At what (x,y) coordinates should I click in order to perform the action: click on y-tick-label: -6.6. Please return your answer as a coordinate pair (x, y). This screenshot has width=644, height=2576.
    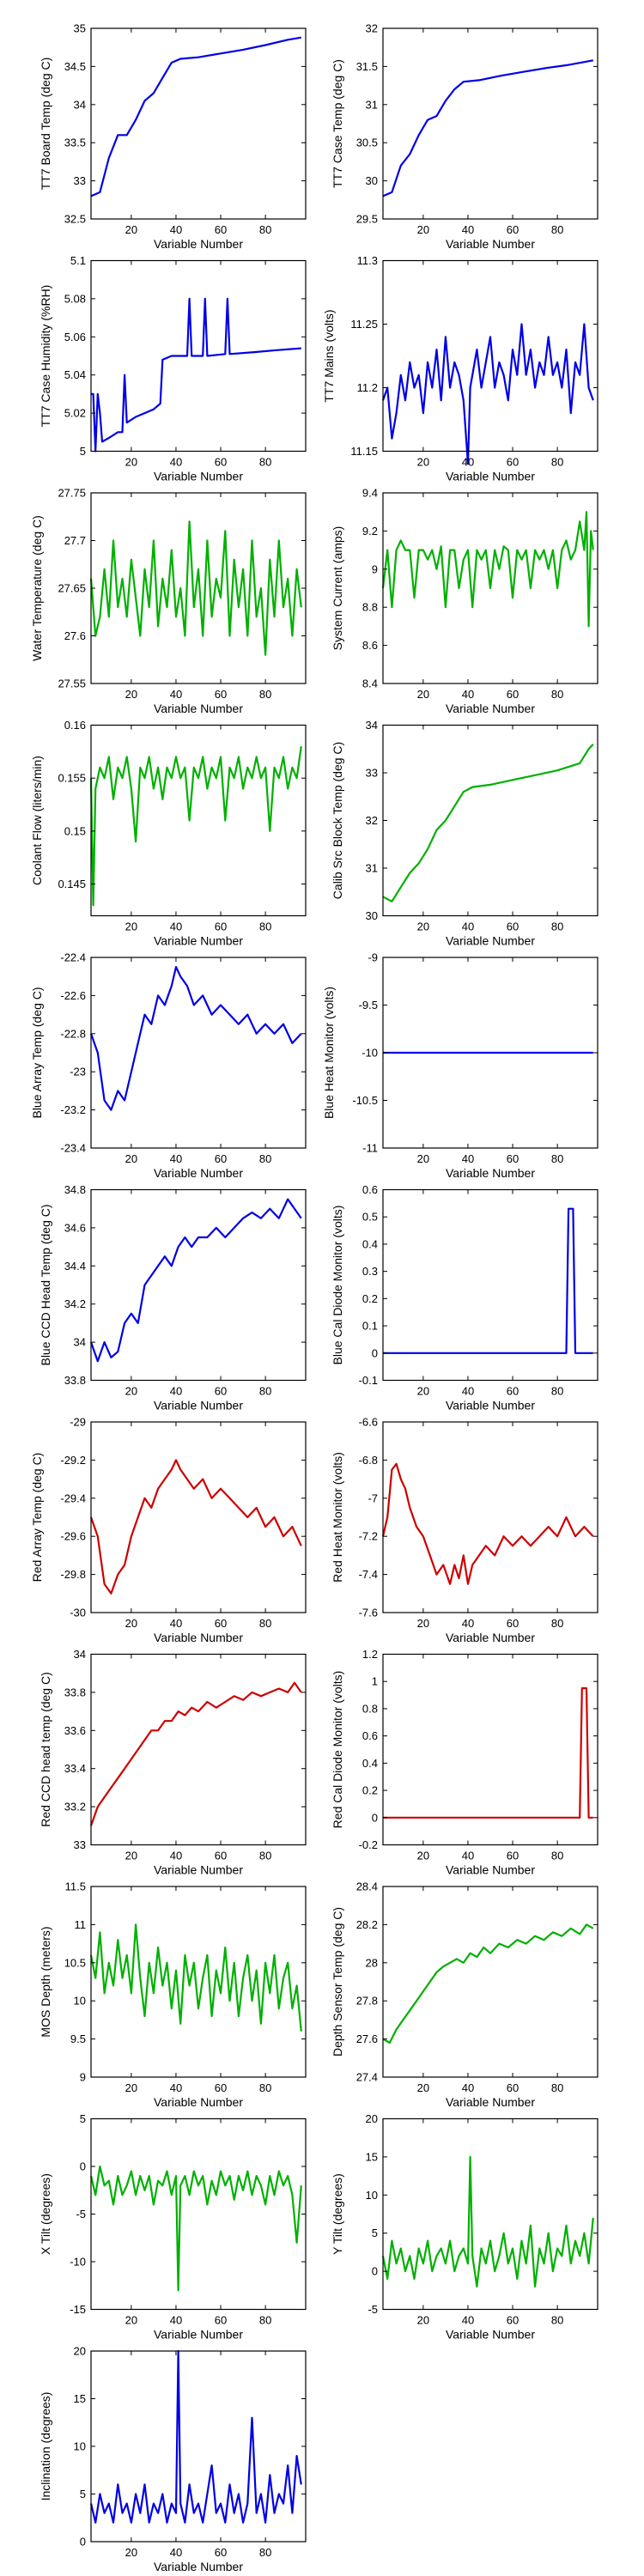
    Looking at the image, I should click on (368, 1422).